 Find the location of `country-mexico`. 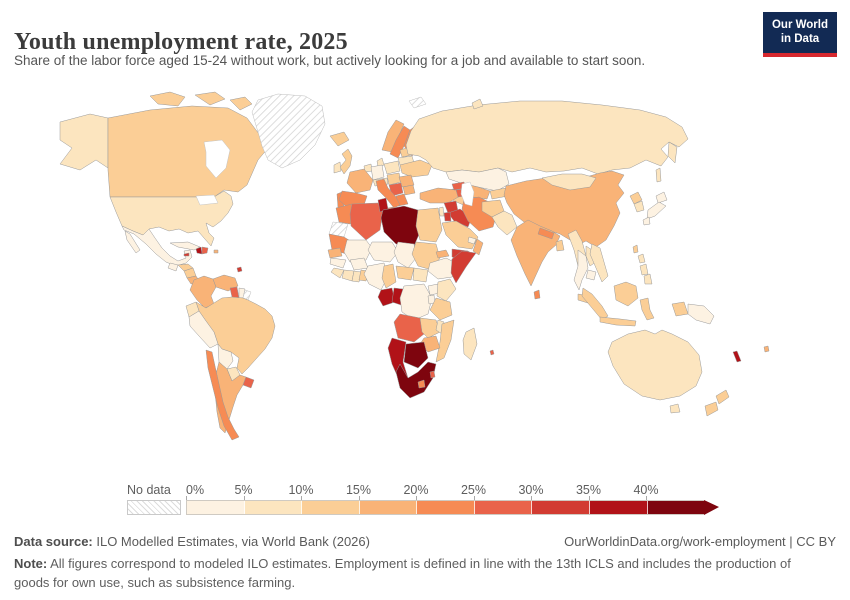

country-mexico is located at coordinates (157, 246).